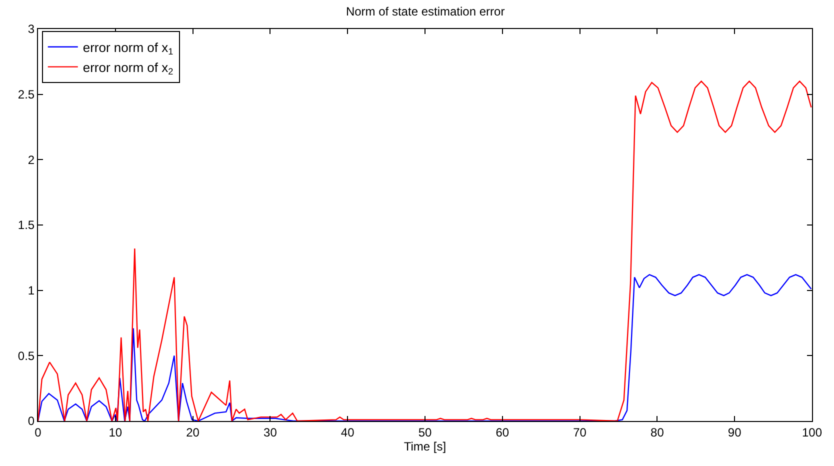 The image size is (834, 466). What do you see at coordinates (271, 432) in the screenshot?
I see `x-tick-label: 30` at bounding box center [271, 432].